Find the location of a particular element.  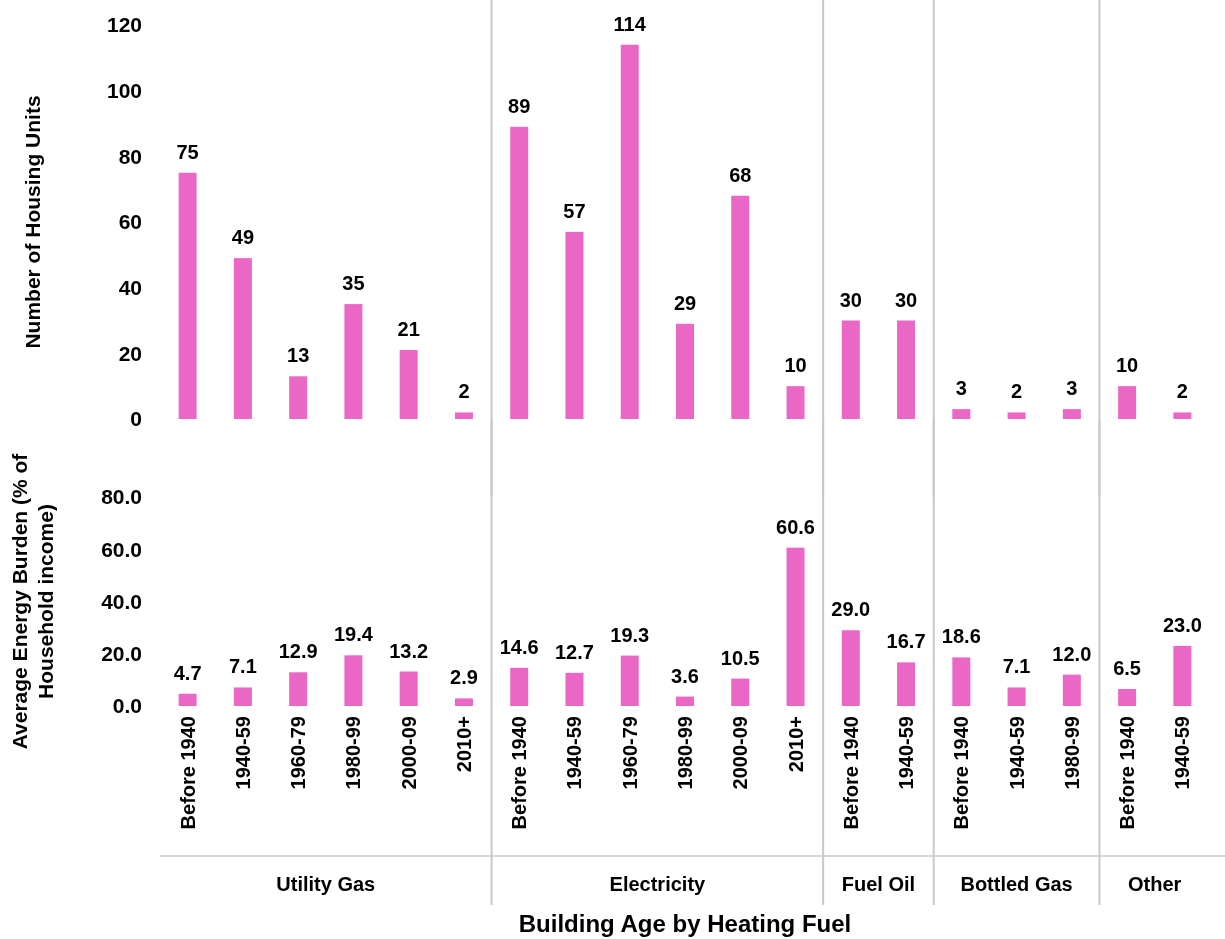

y-tick-label: 40 is located at coordinates (130, 288).